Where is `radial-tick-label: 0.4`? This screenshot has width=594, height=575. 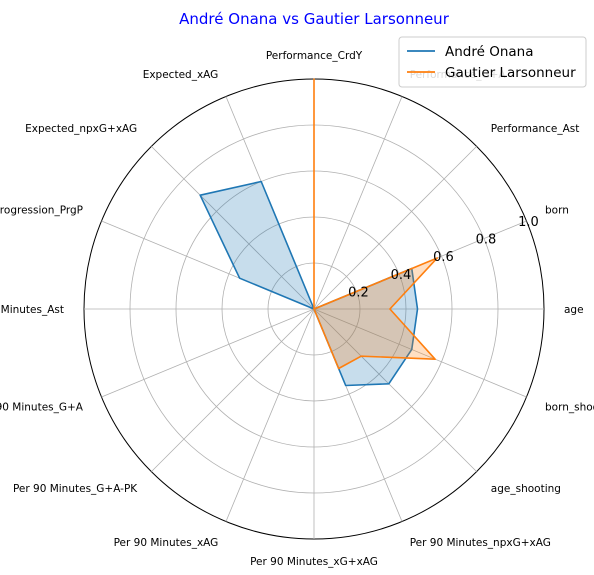 radial-tick-label: 0.4 is located at coordinates (401, 275).